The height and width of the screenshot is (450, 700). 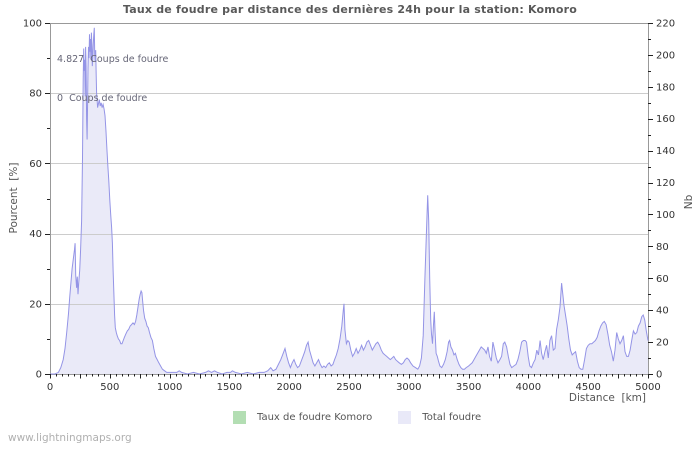 What do you see at coordinates (288, 387) in the screenshot?
I see `svg-text: 2000` at bounding box center [288, 387].